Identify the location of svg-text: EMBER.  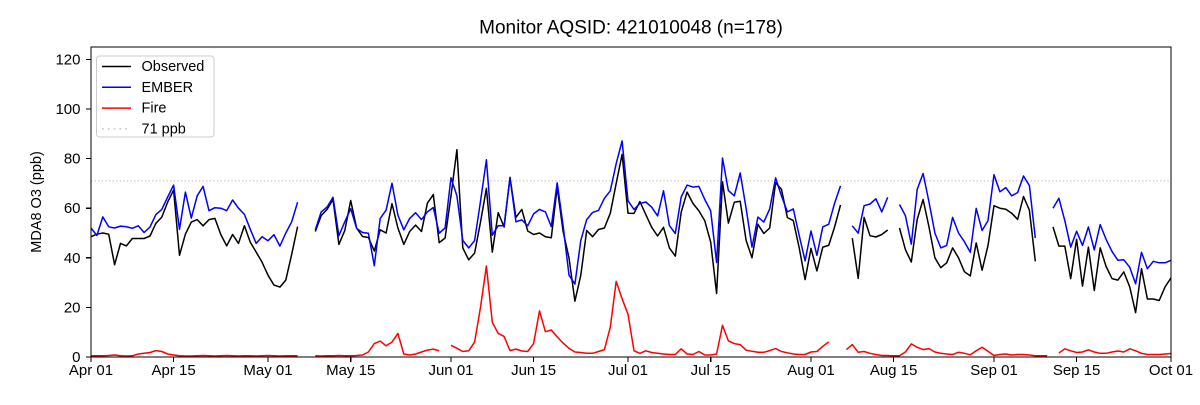
(168, 88).